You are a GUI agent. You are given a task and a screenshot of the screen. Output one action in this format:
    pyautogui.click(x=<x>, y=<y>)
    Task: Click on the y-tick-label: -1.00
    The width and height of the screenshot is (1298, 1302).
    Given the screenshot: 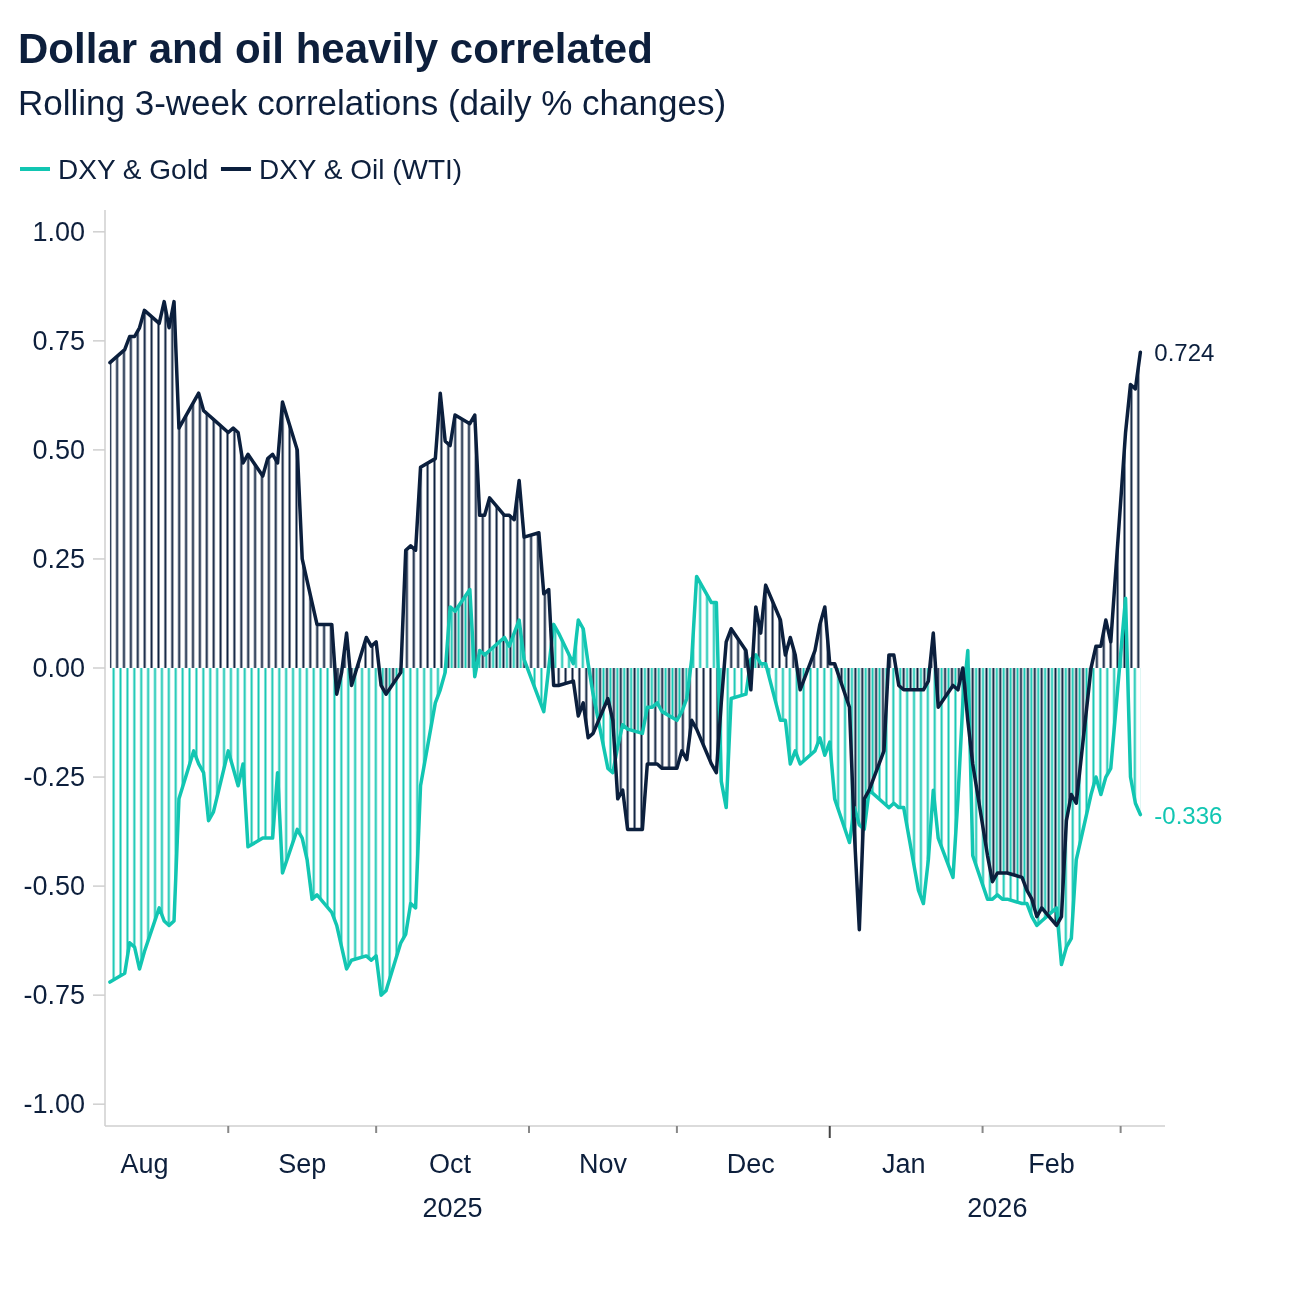 What is the action you would take?
    pyautogui.click(x=54, y=1104)
    